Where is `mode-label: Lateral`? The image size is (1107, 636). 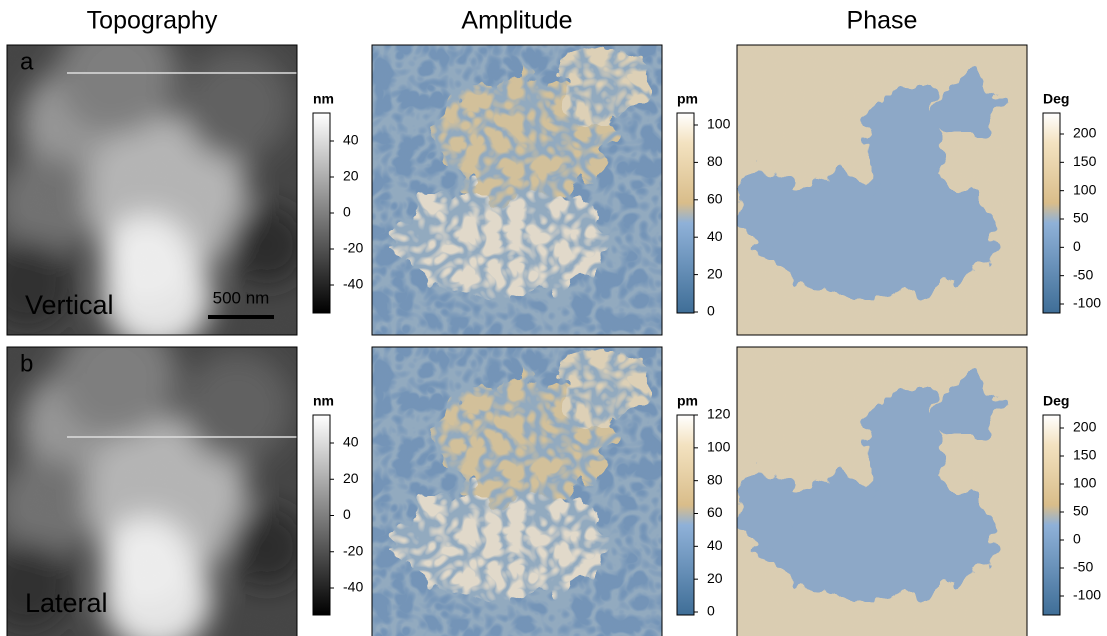 mode-label: Lateral is located at coordinates (66, 603).